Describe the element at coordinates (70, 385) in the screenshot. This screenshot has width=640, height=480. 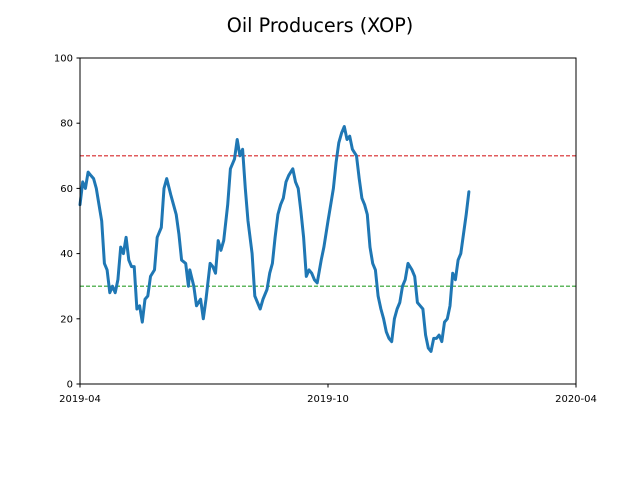
I see `y-tick-label-0: 0` at that location.